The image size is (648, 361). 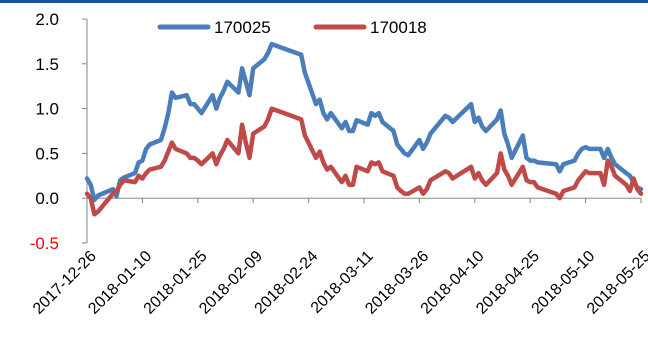 I want to click on y-tick-label: 2.0, so click(x=47, y=19).